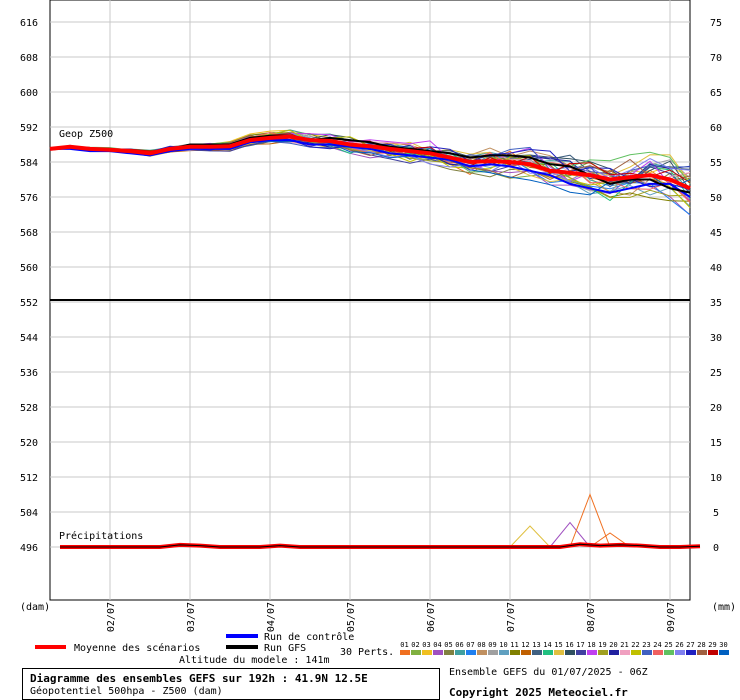 Image resolution: width=740 pixels, height=700 pixels. What do you see at coordinates (309, 637) in the screenshot?
I see `legend-control-label: Run de contrôle` at bounding box center [309, 637].